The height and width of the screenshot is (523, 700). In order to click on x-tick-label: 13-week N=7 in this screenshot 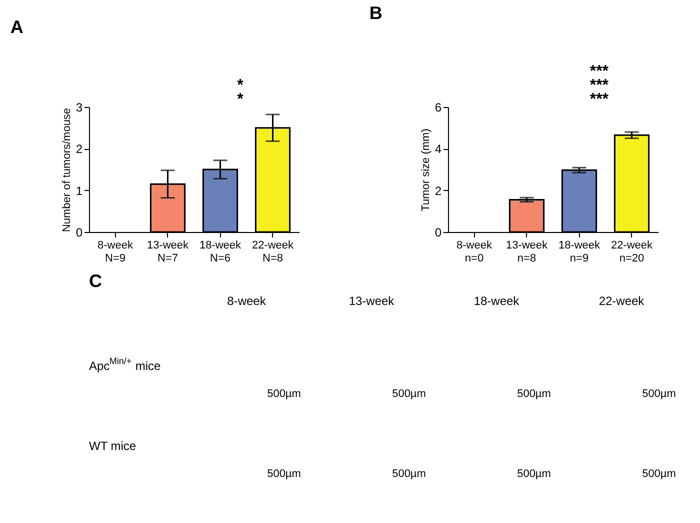, I will do `click(168, 252)`.